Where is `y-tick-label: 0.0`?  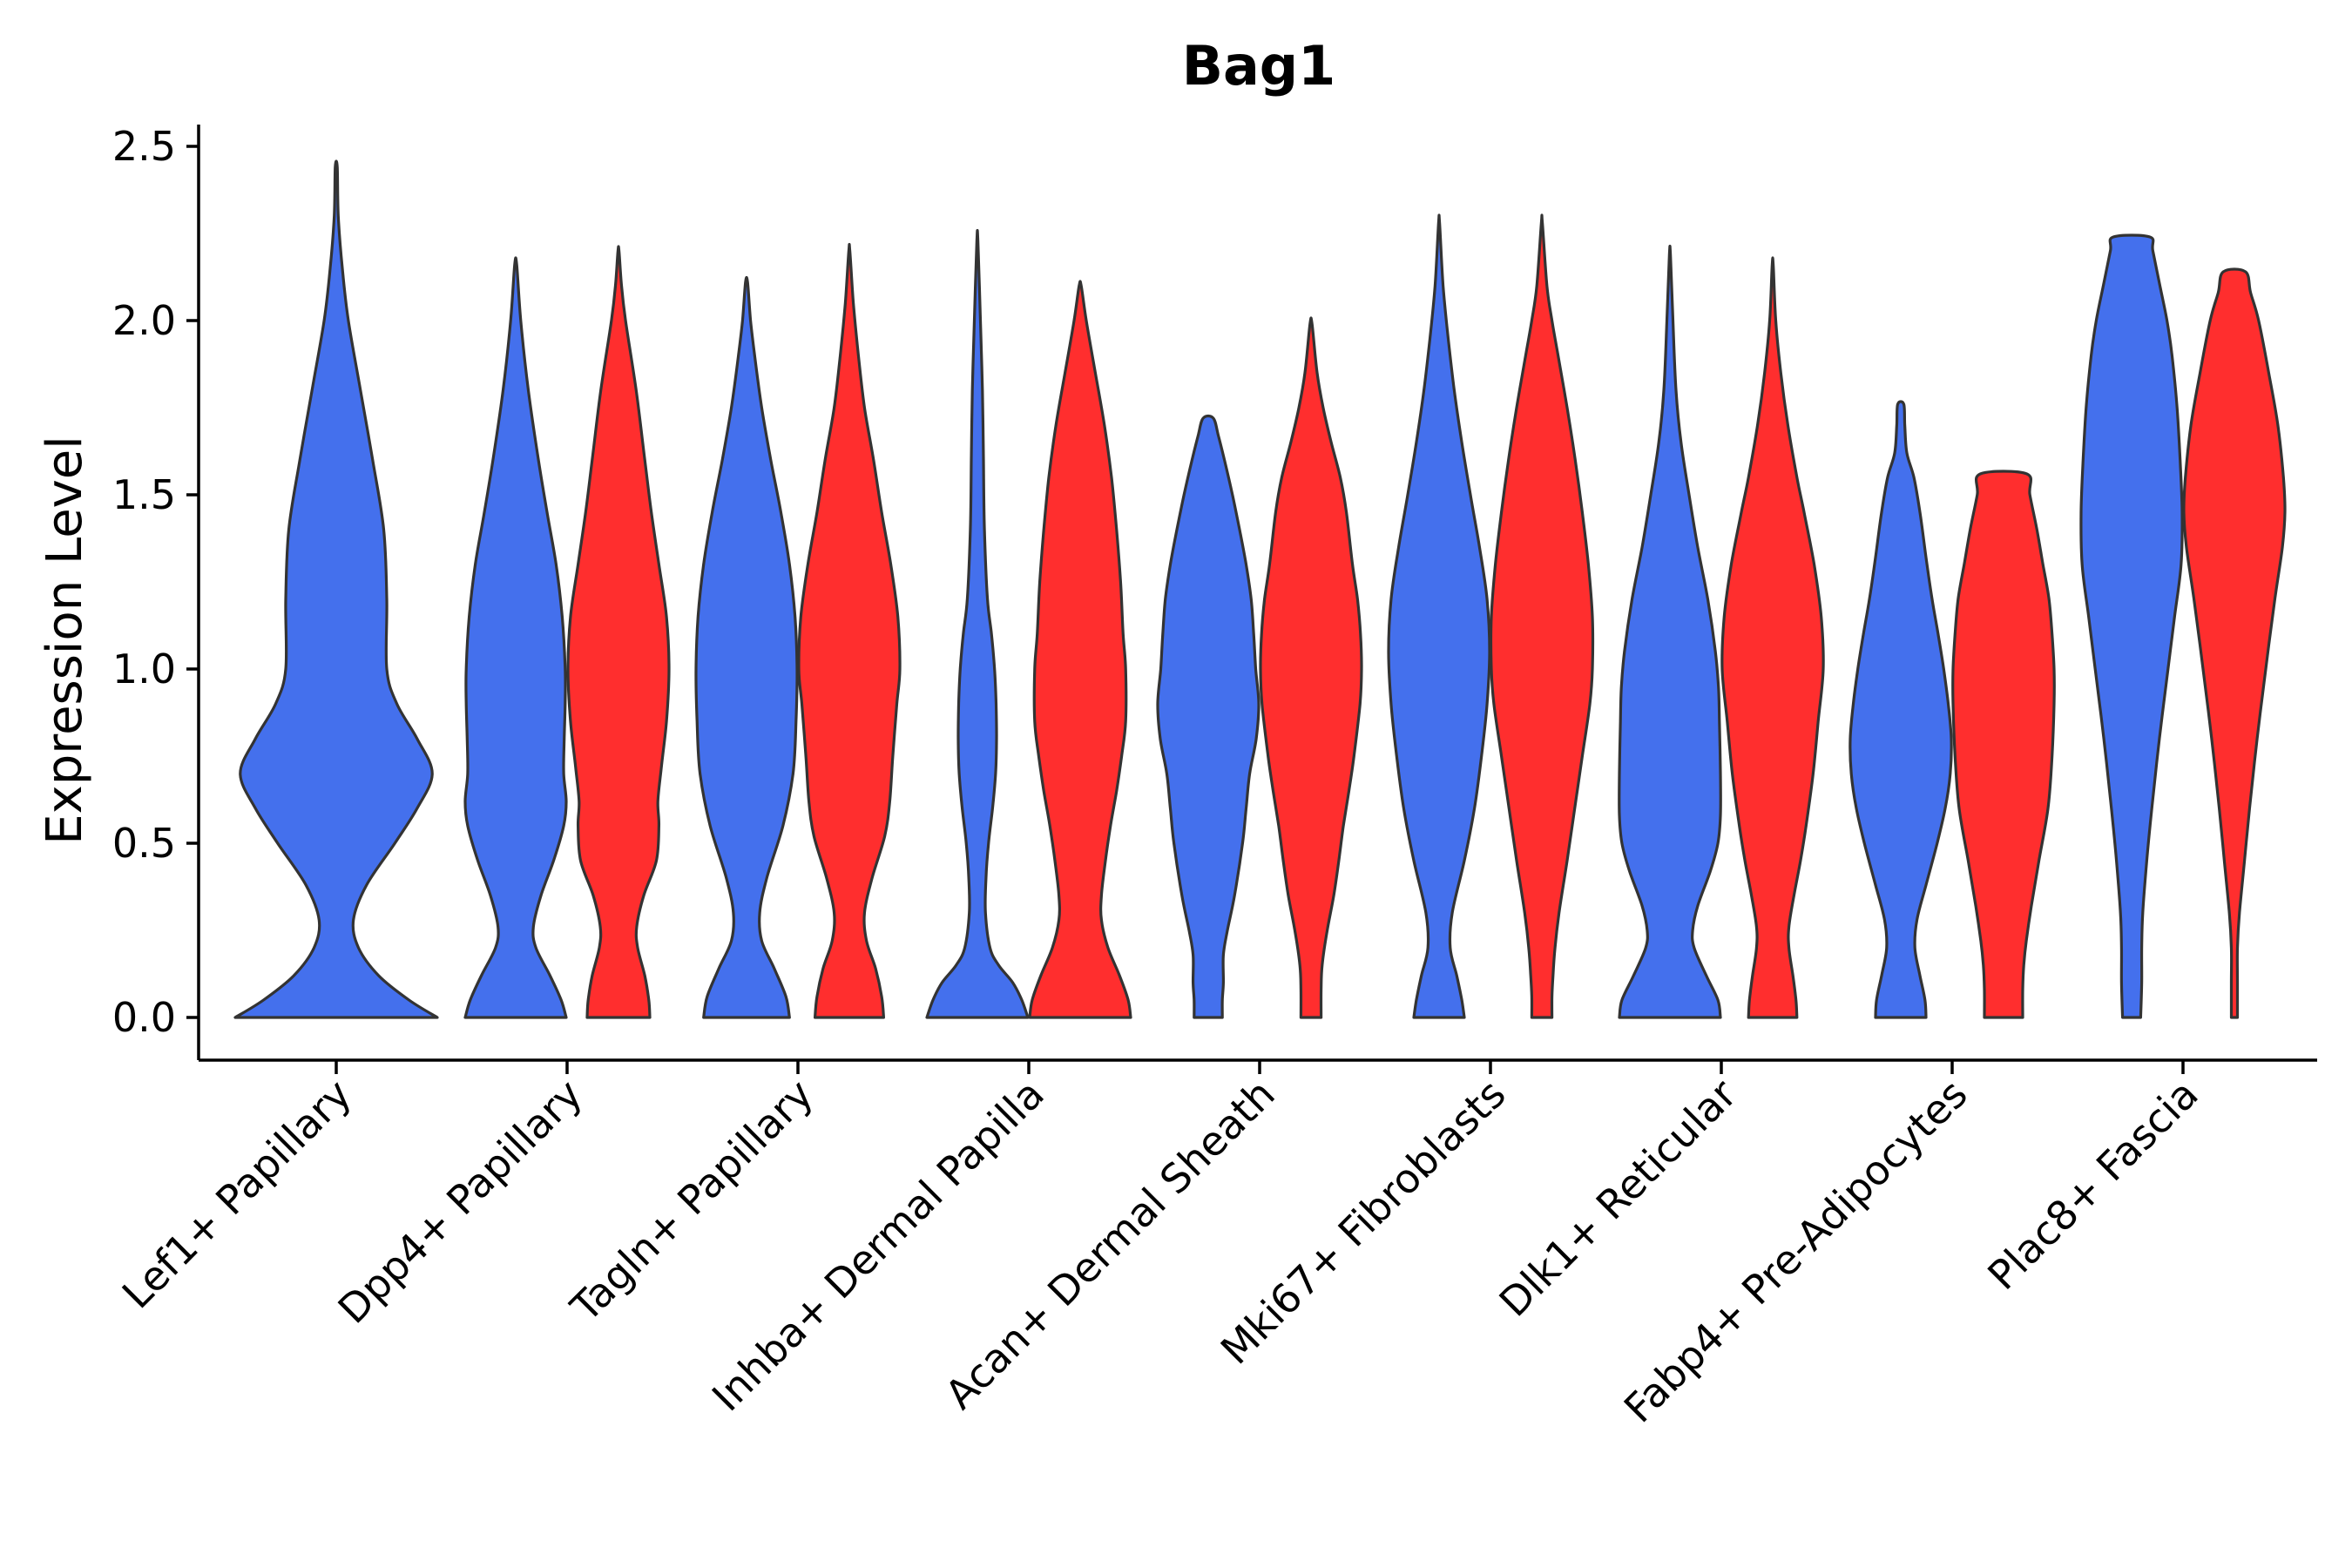
y-tick-label: 0.0 is located at coordinates (144, 1017).